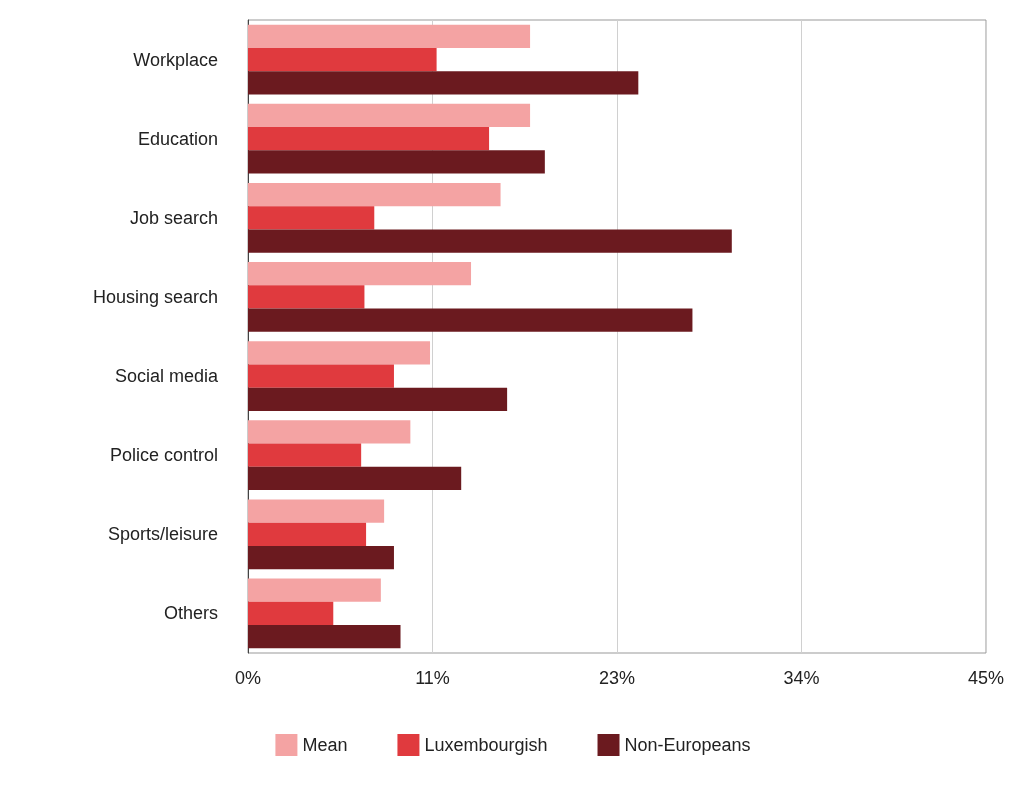 The height and width of the screenshot is (793, 1030). Describe the element at coordinates (617, 678) in the screenshot. I see `x-tick-label: 23%` at that location.